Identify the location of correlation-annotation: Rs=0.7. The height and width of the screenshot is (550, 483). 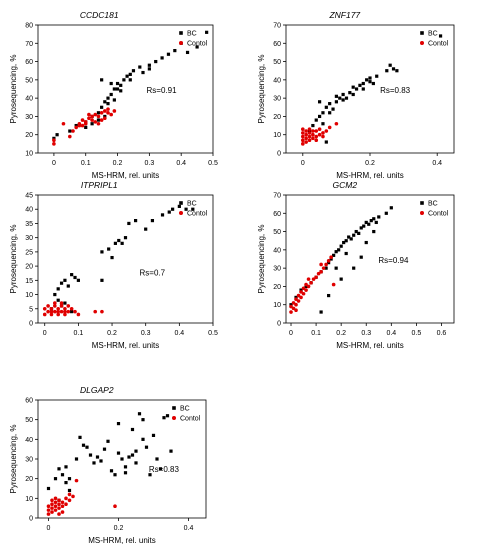
(153, 273).